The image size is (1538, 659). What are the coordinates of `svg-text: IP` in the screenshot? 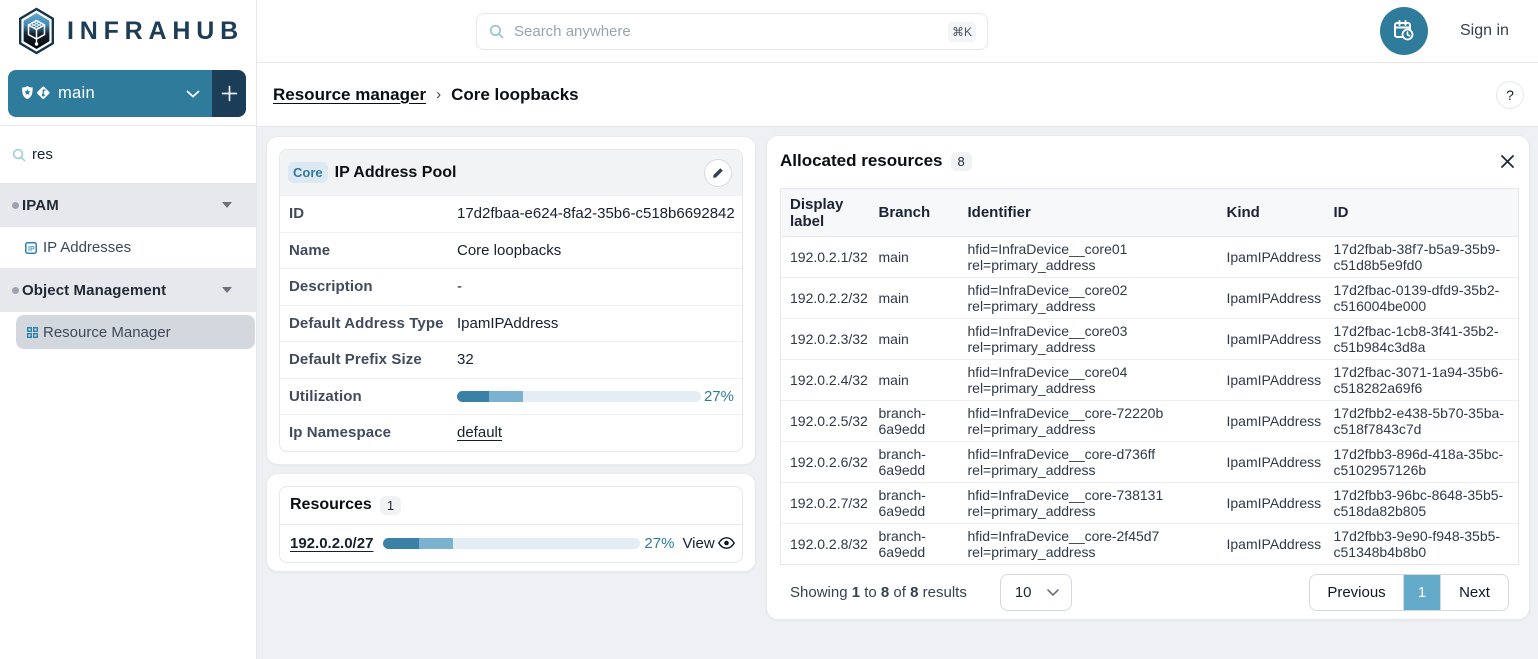 It's located at (31, 249).